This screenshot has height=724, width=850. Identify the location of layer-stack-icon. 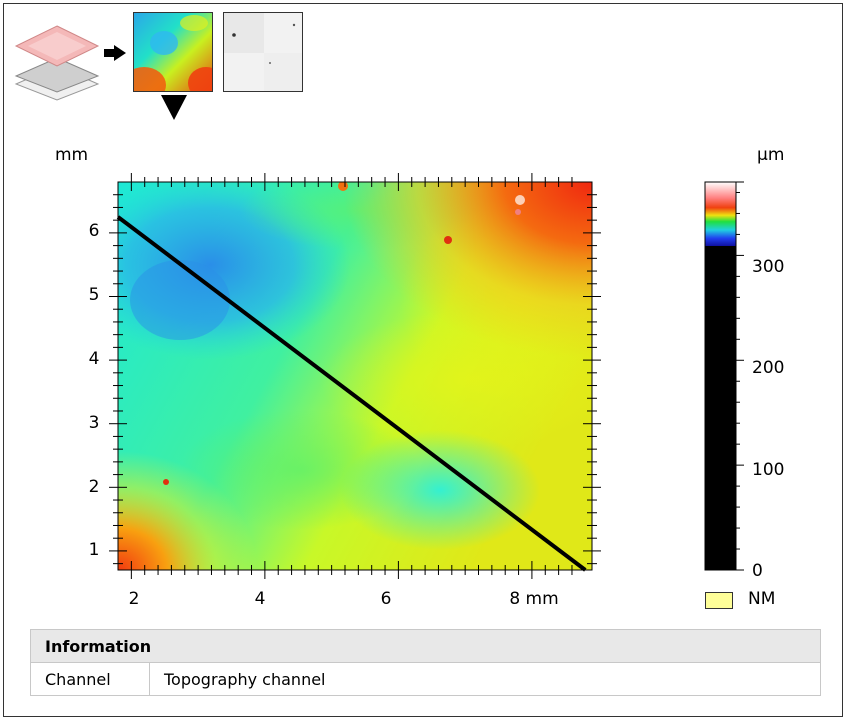
(57, 63).